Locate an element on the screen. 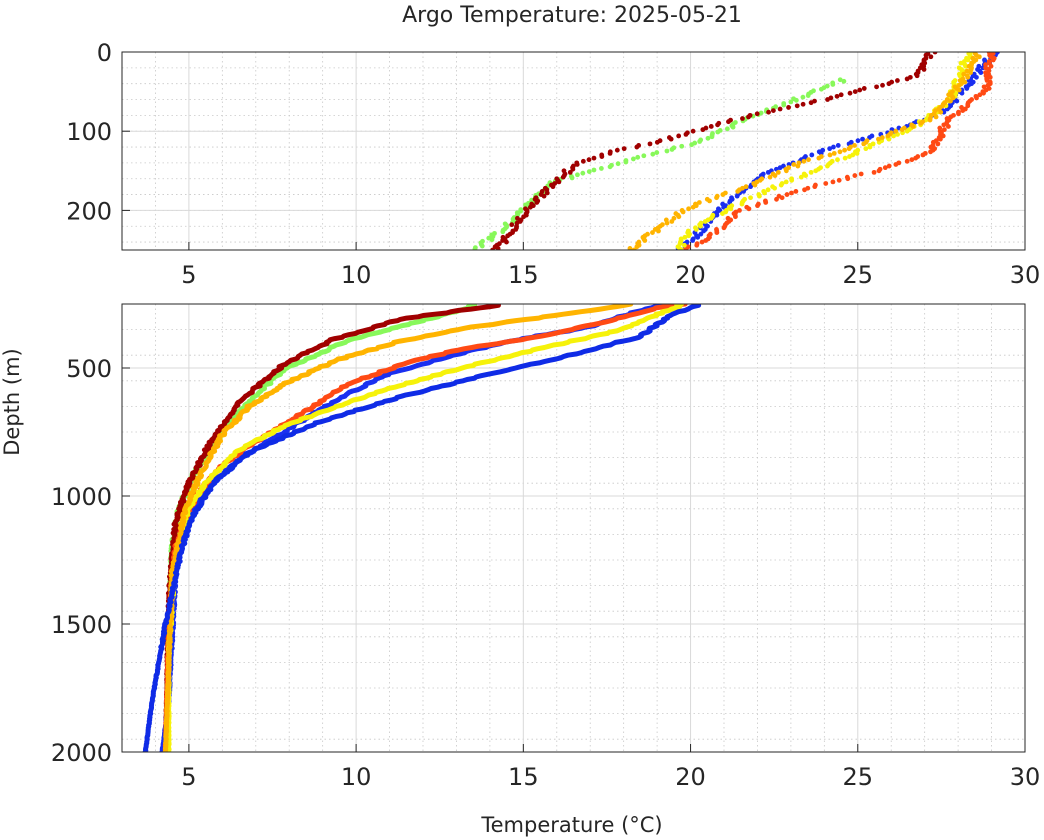 The height and width of the screenshot is (840, 1044). y-tick-label: 1000 is located at coordinates (81, 497).